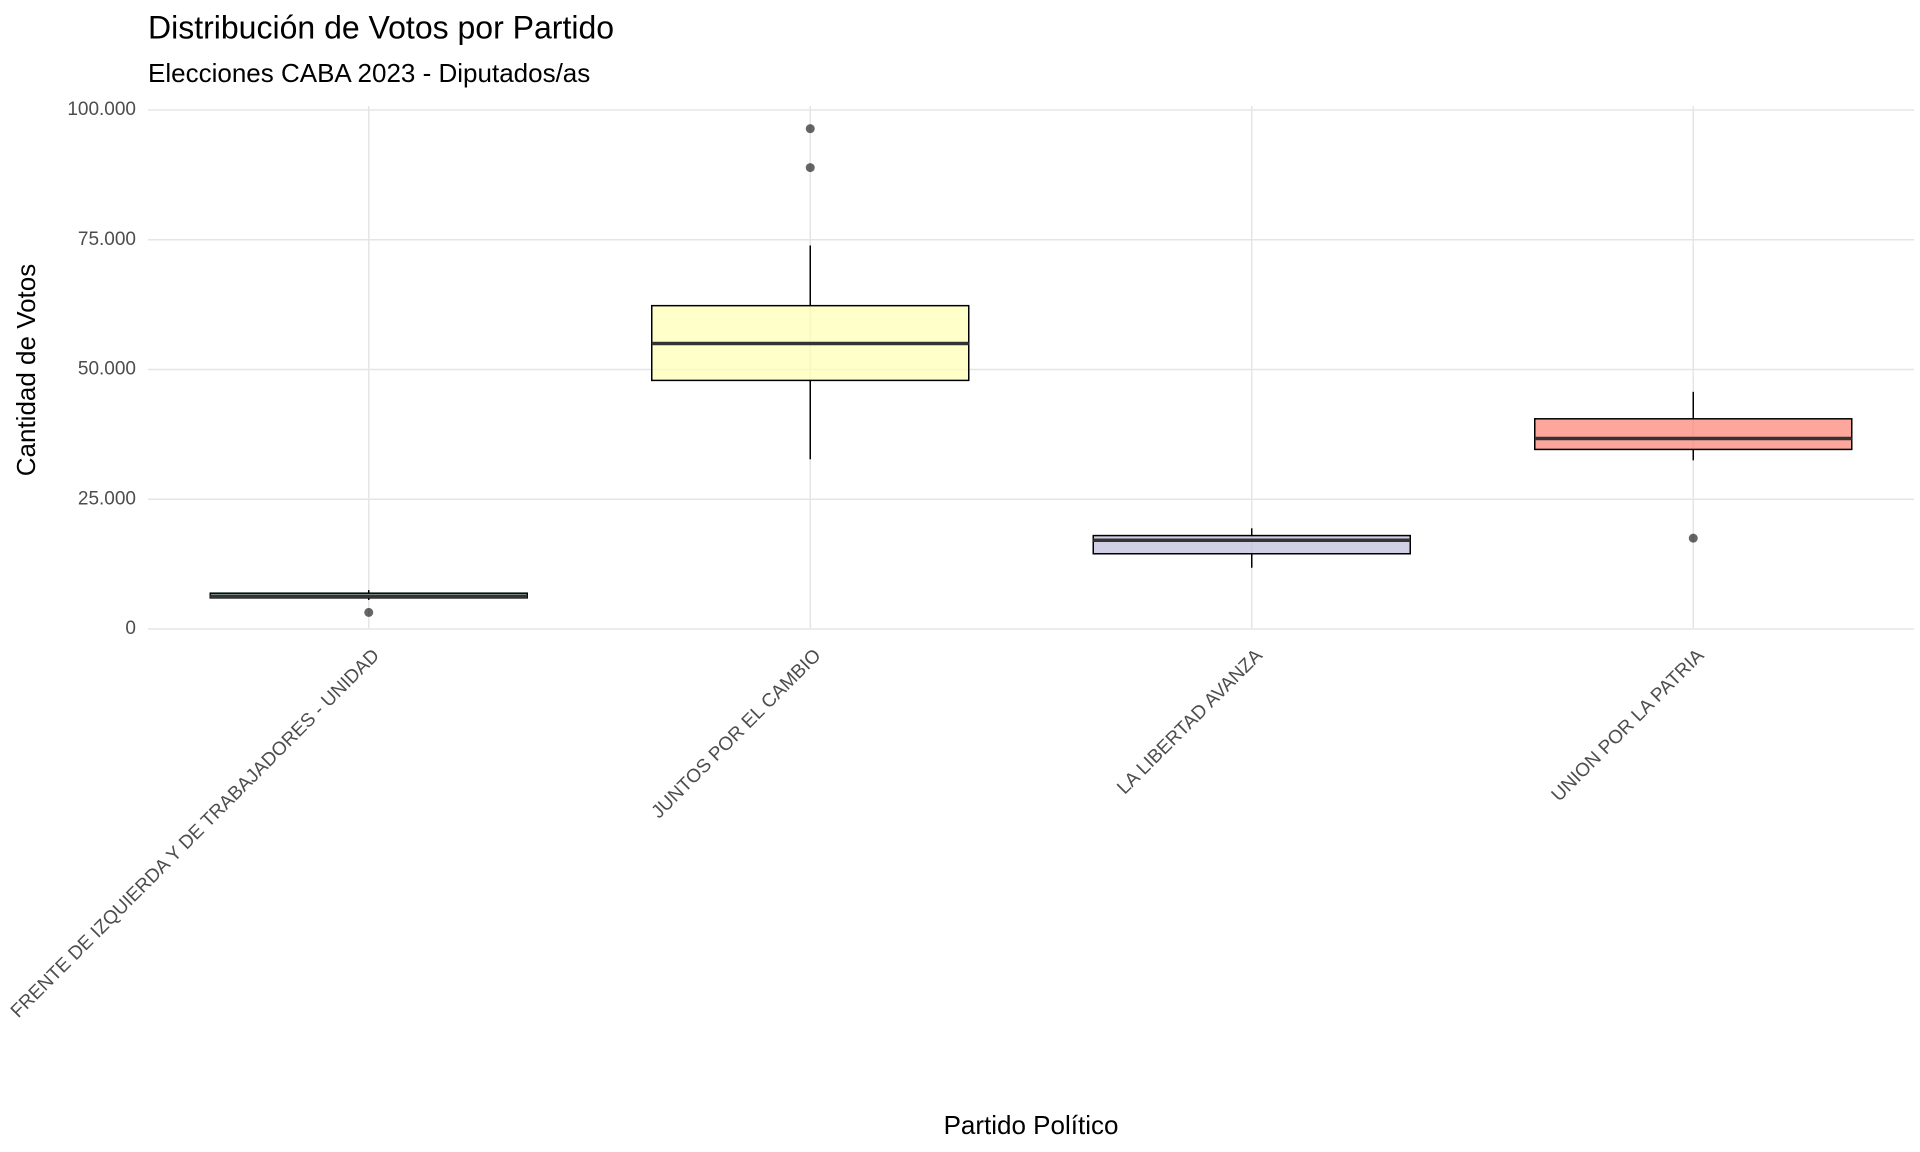 The height and width of the screenshot is (1152, 1920). I want to click on x-tick-label: LA LIBERTAD AVANZA, so click(1190, 722).